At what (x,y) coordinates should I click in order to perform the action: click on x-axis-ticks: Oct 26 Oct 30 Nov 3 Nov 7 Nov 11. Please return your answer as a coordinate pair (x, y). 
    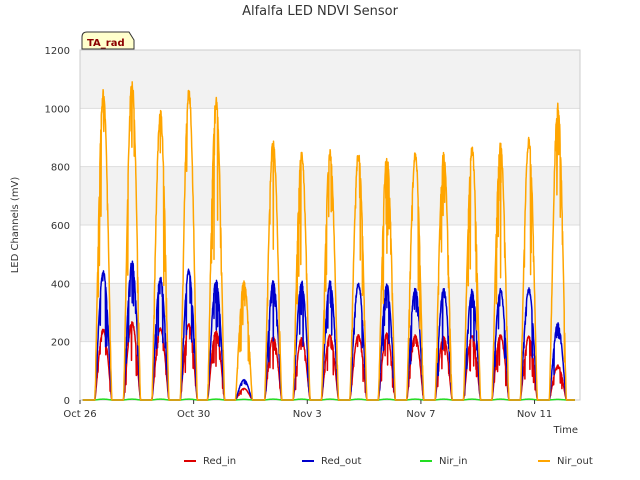
    Looking at the image, I should click on (307, 410).